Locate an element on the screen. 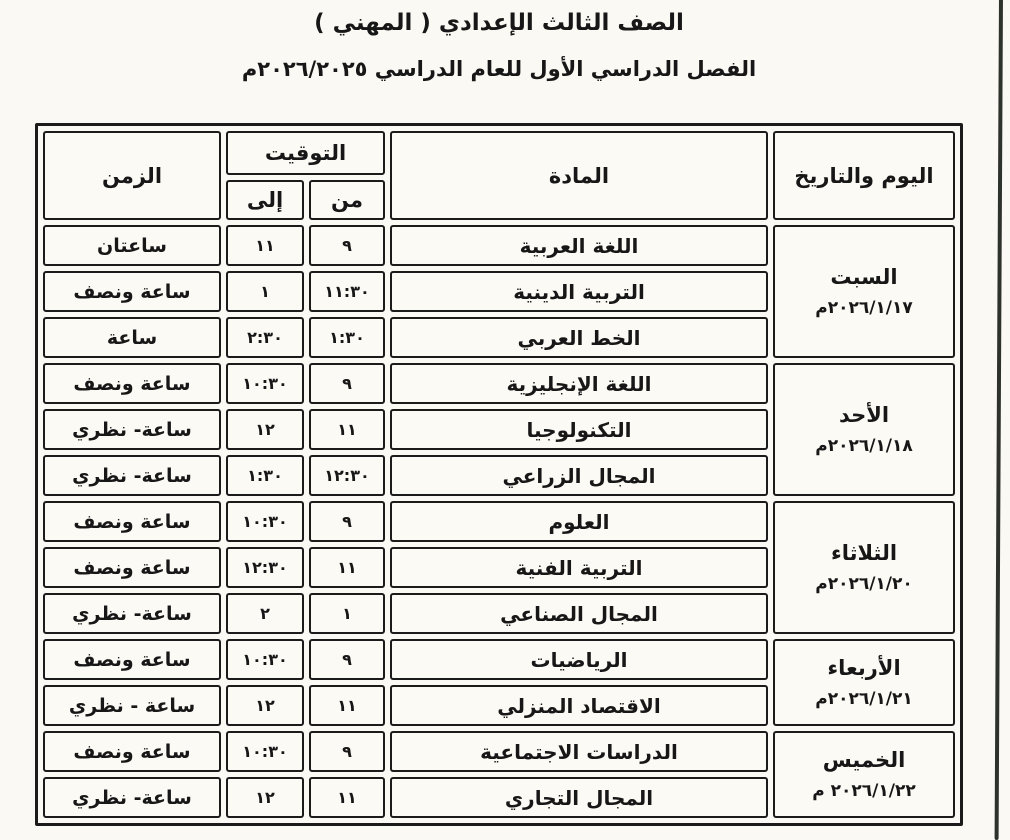  table-row: المجال الزراعي ١٢:٣٠ ١:٣٠ ساعة- نظري is located at coordinates (499, 475).